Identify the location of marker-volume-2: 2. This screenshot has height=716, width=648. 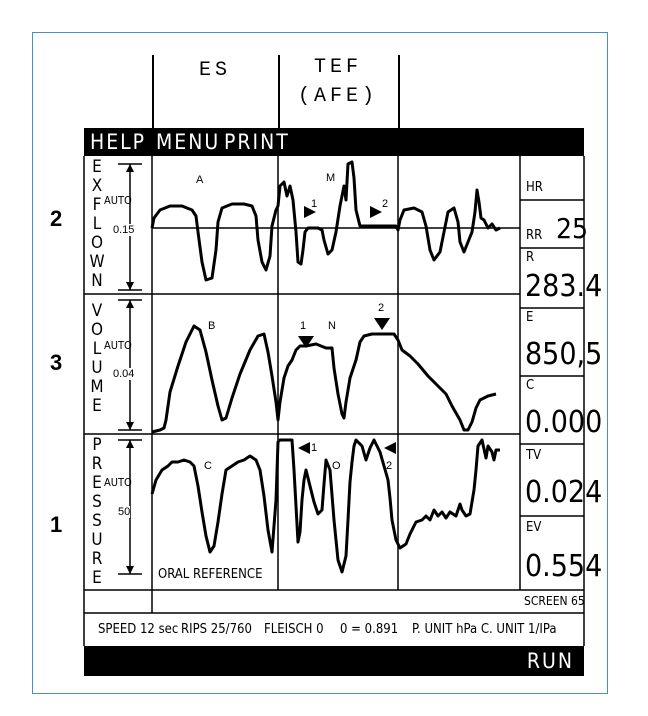
(381, 308).